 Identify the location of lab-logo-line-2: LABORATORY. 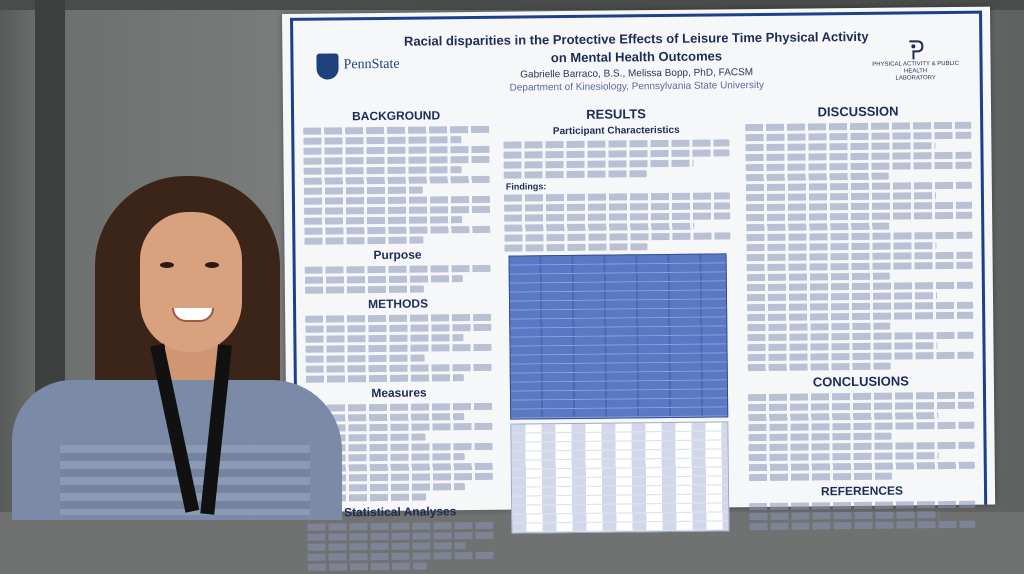
(915, 78).